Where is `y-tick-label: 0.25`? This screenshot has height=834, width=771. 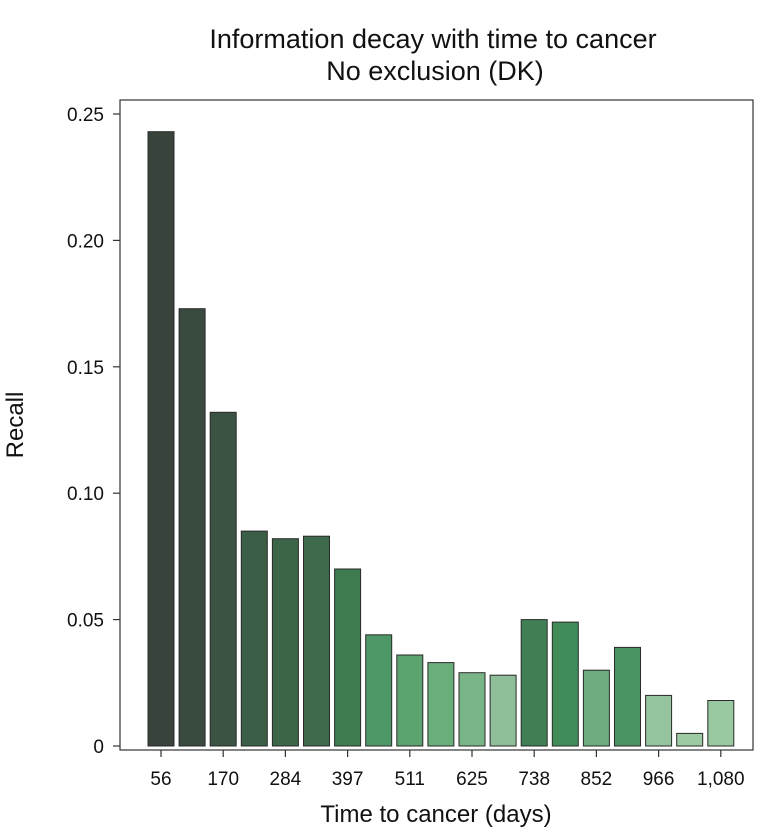 y-tick-label: 0.25 is located at coordinates (85, 115).